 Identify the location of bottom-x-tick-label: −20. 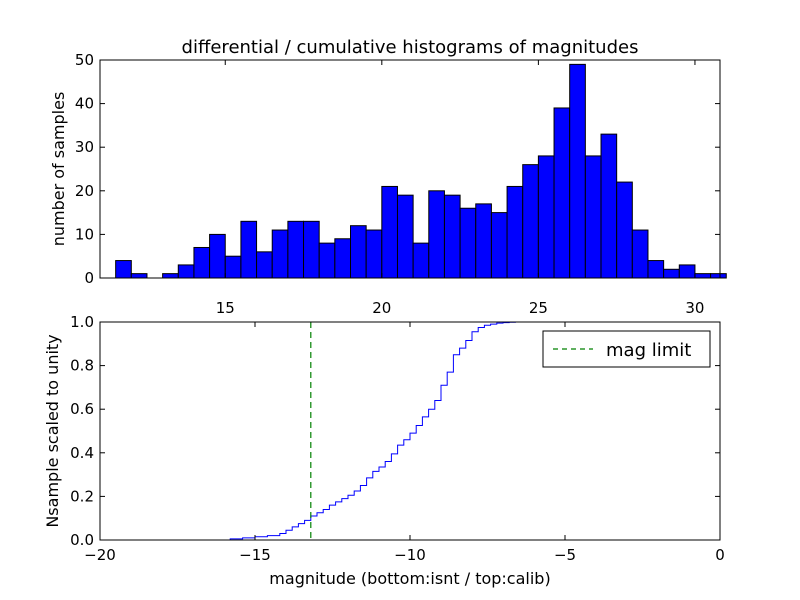
(100, 555).